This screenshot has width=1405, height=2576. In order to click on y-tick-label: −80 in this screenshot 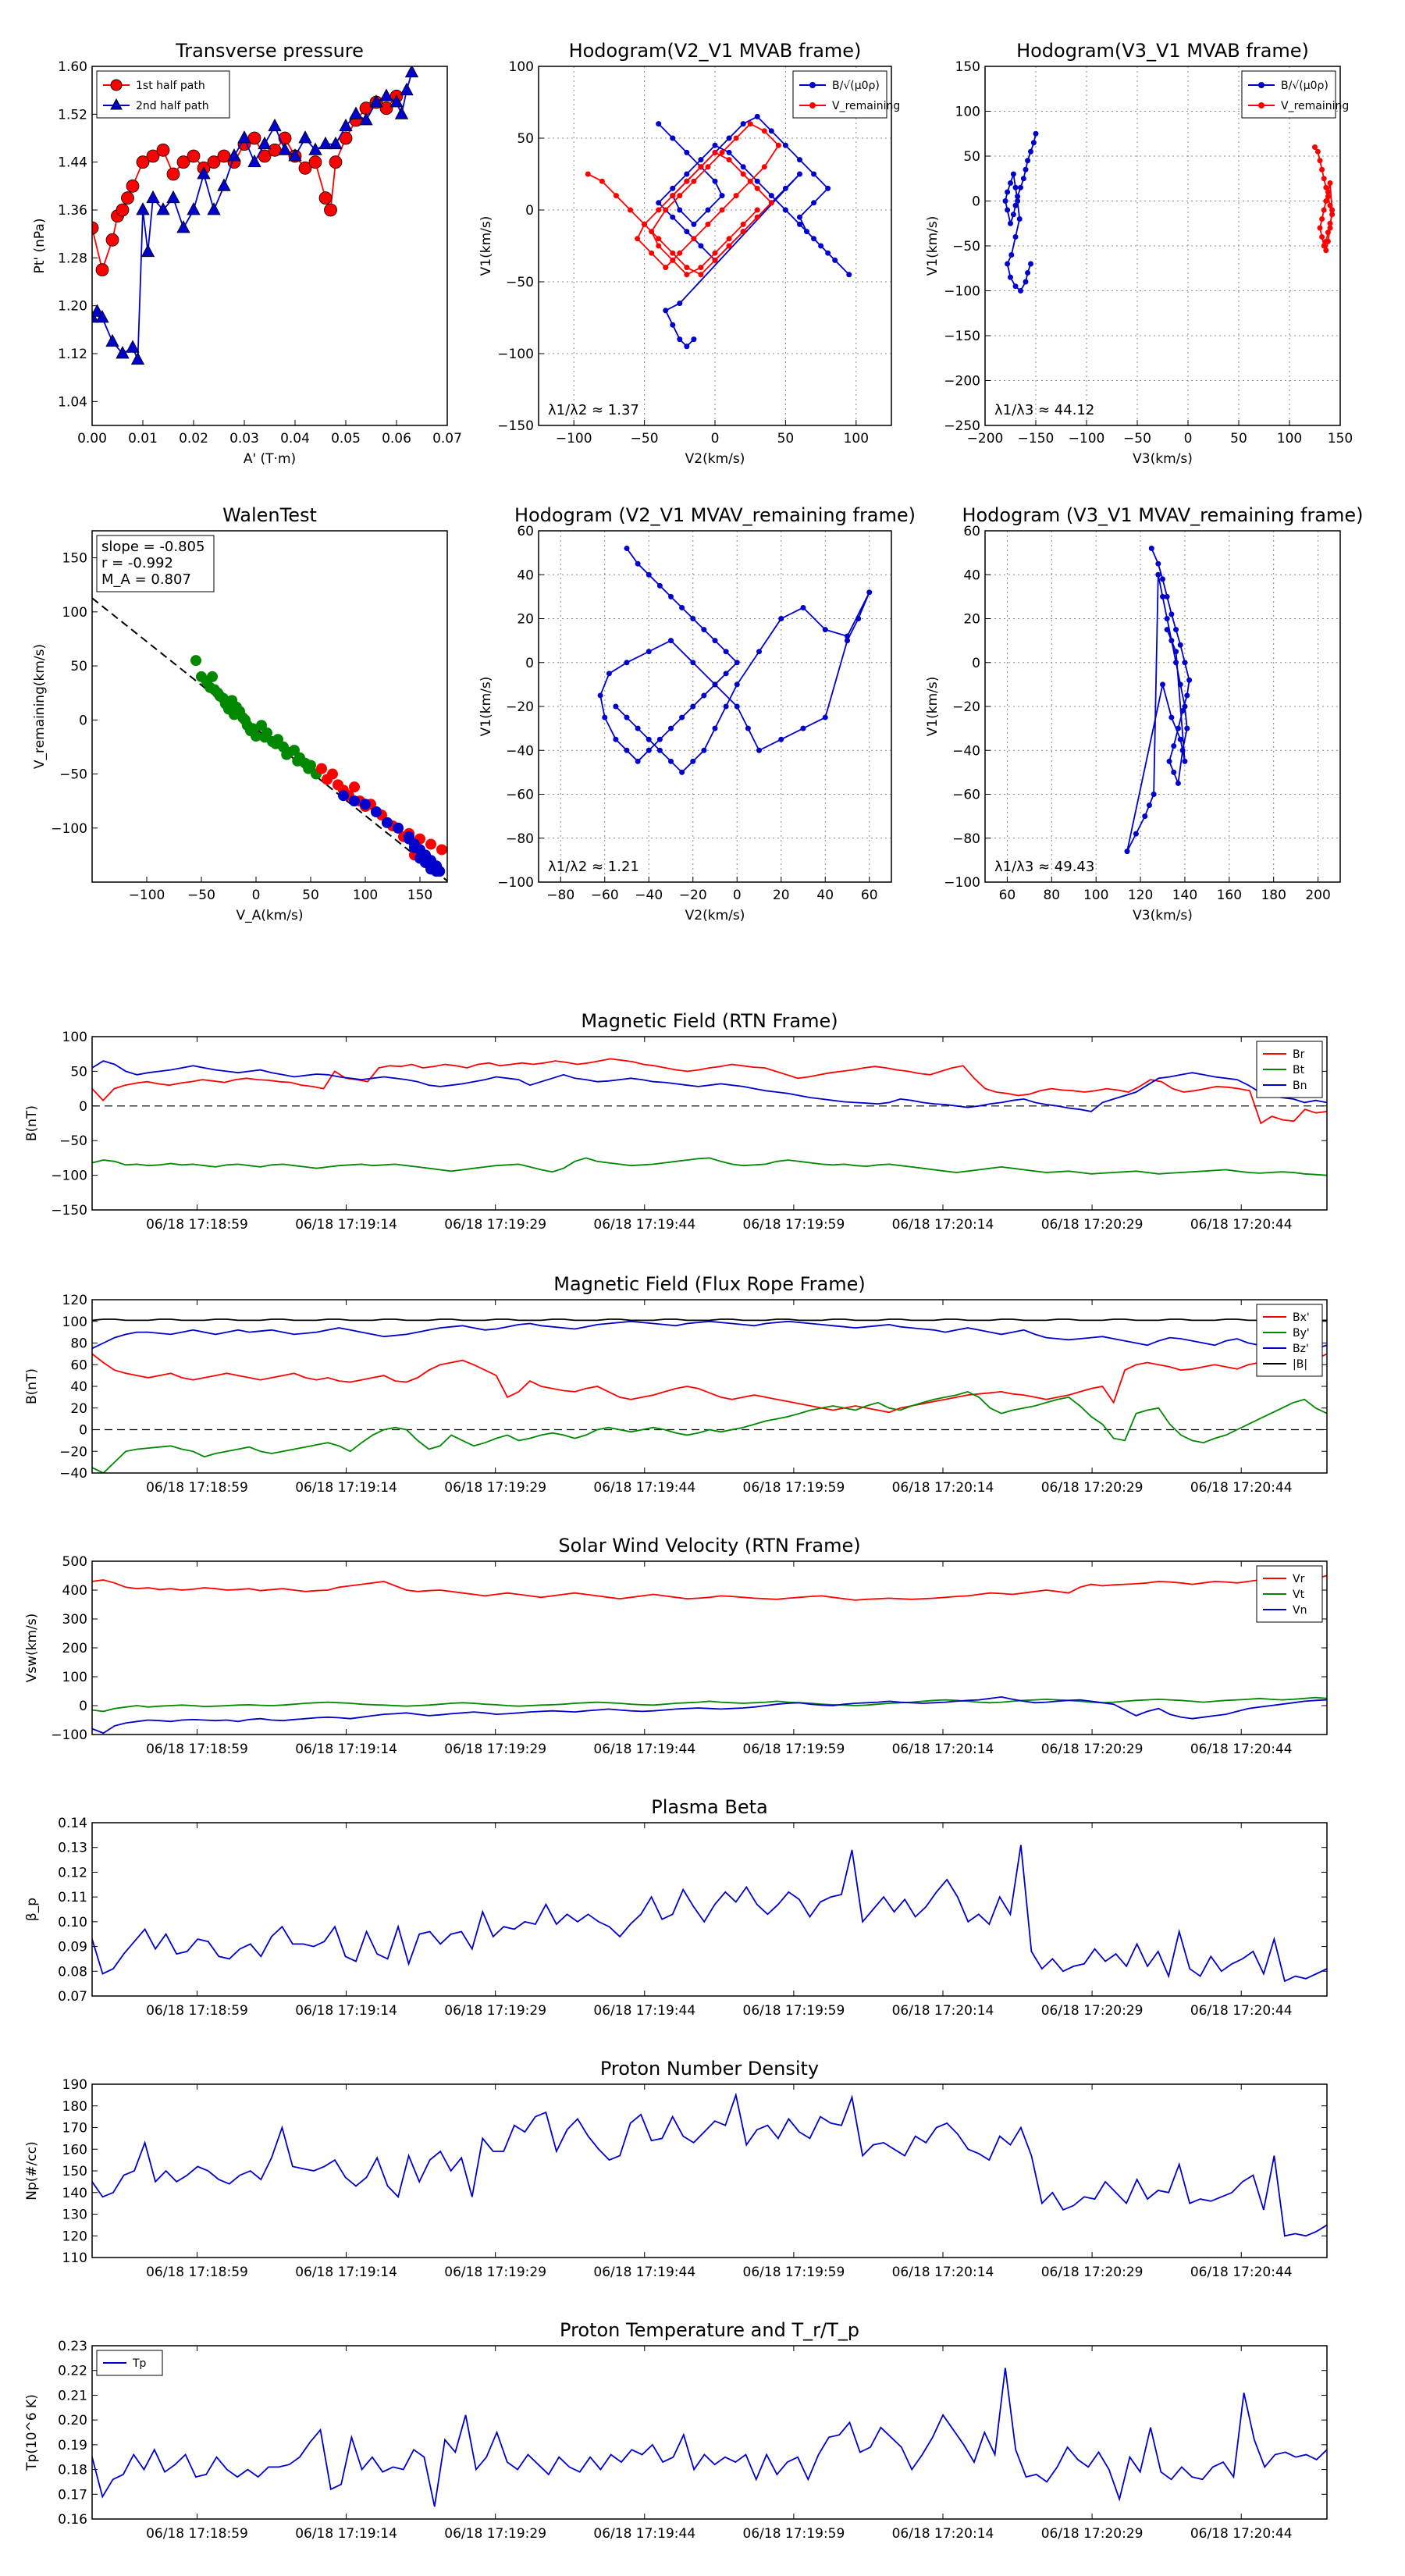, I will do `click(520, 839)`.